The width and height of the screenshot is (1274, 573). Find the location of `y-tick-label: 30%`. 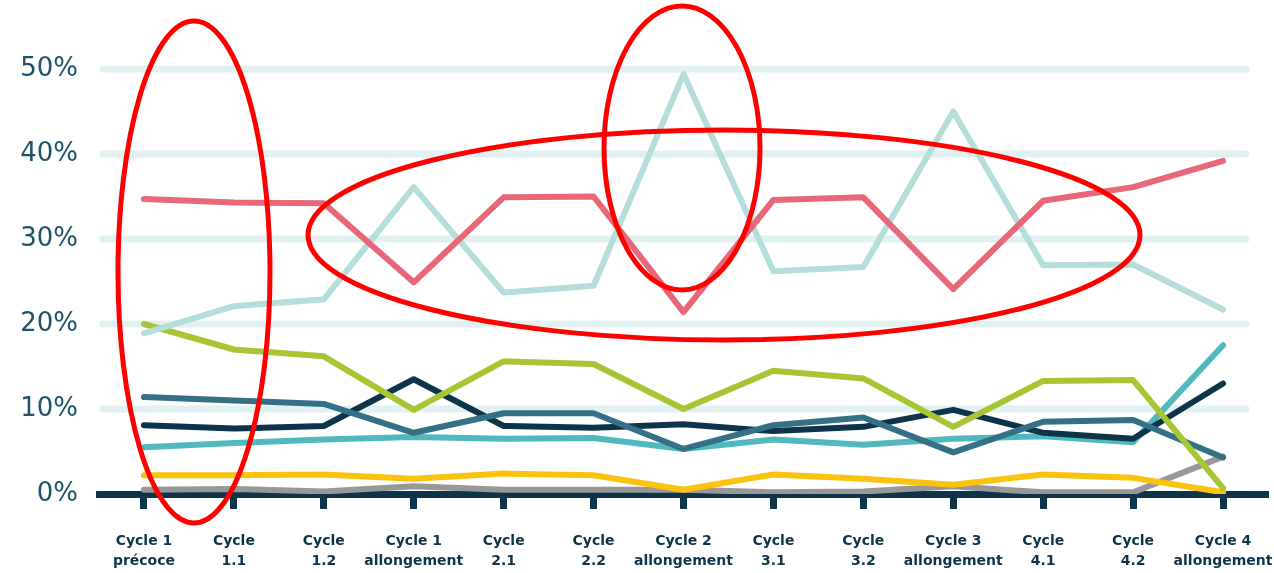

y-tick-label: 30% is located at coordinates (49, 236).